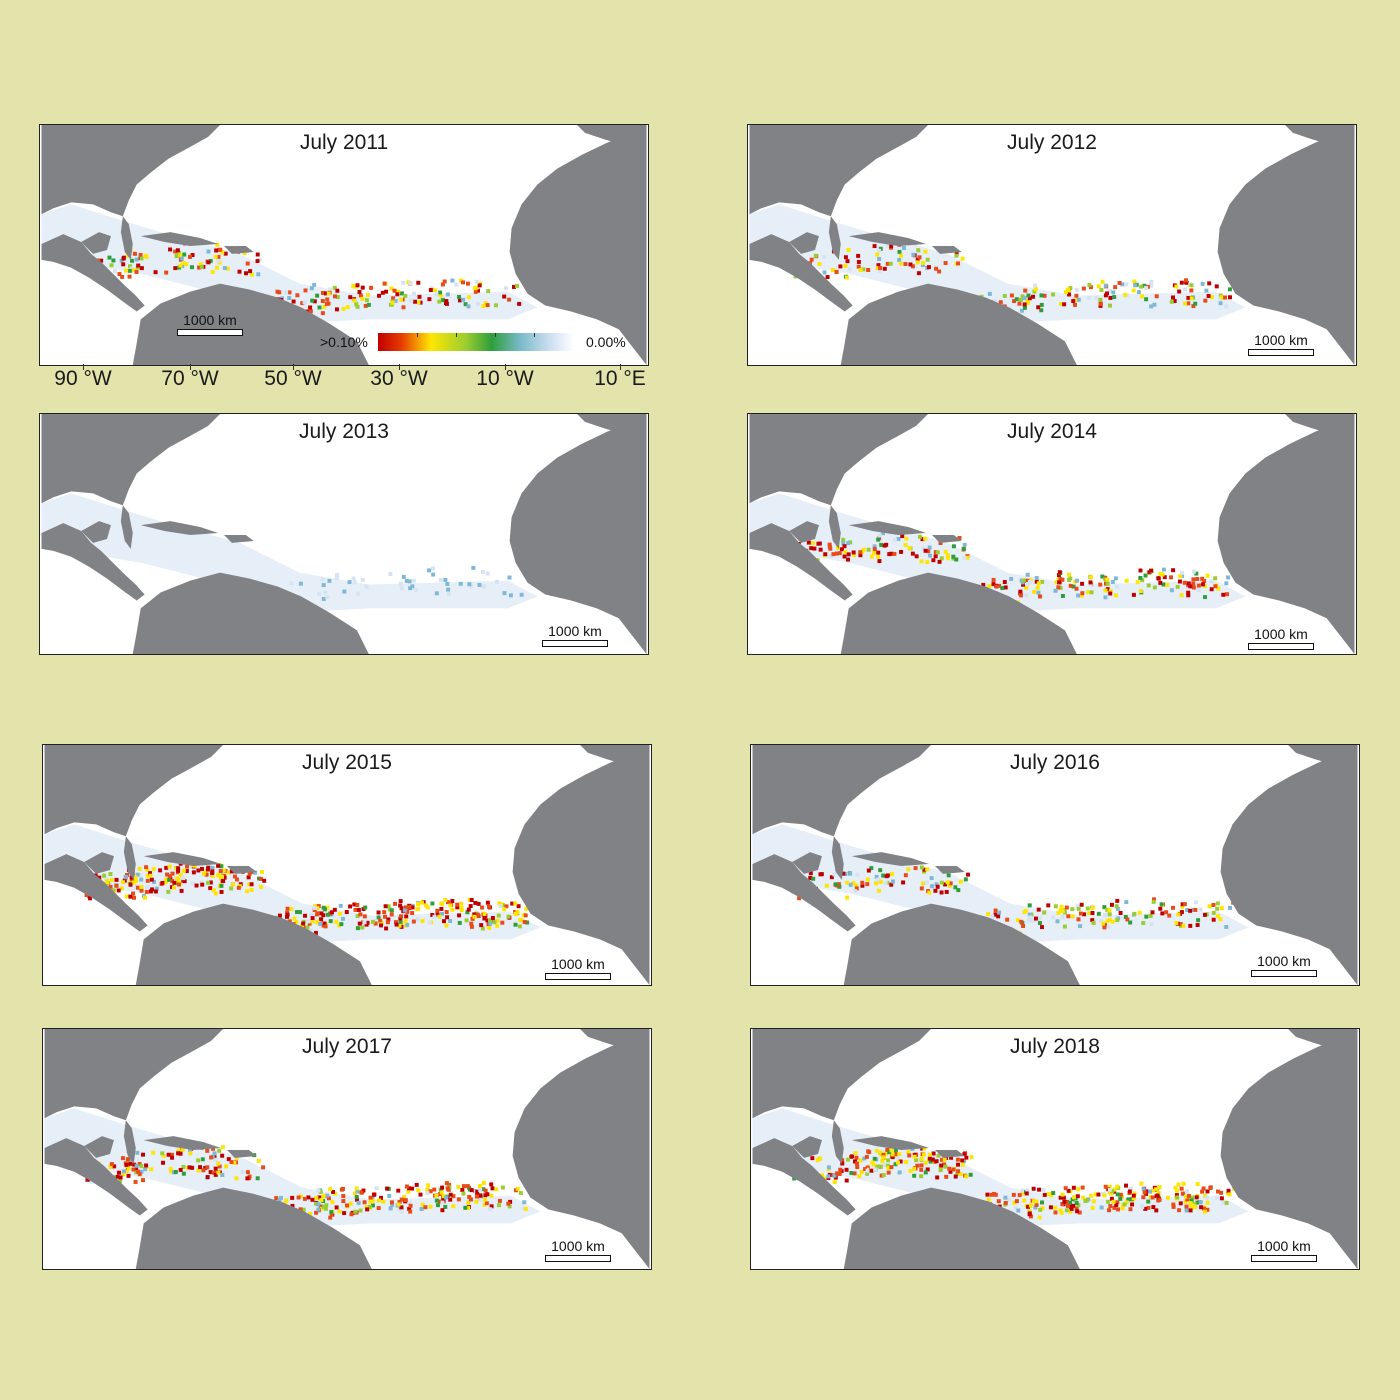 Image resolution: width=1400 pixels, height=1400 pixels. What do you see at coordinates (505, 378) in the screenshot?
I see `axis-tick-label: 10 °W` at bounding box center [505, 378].